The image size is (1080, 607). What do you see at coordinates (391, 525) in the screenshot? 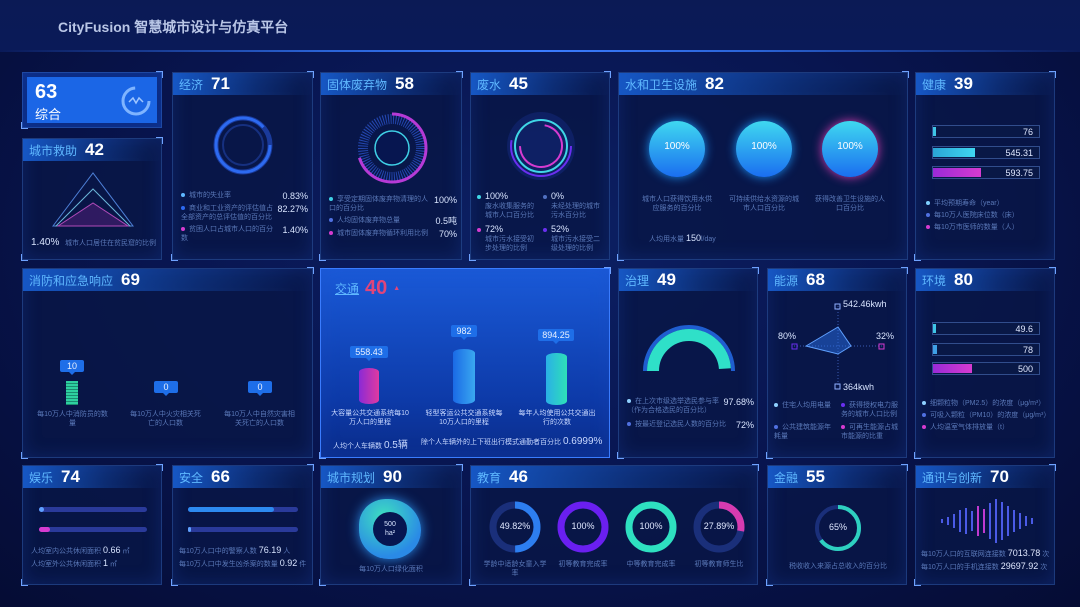
I see `panel-planning: 城市规划 90 500 ha² 每10万人口绿化面积` at bounding box center [391, 525].